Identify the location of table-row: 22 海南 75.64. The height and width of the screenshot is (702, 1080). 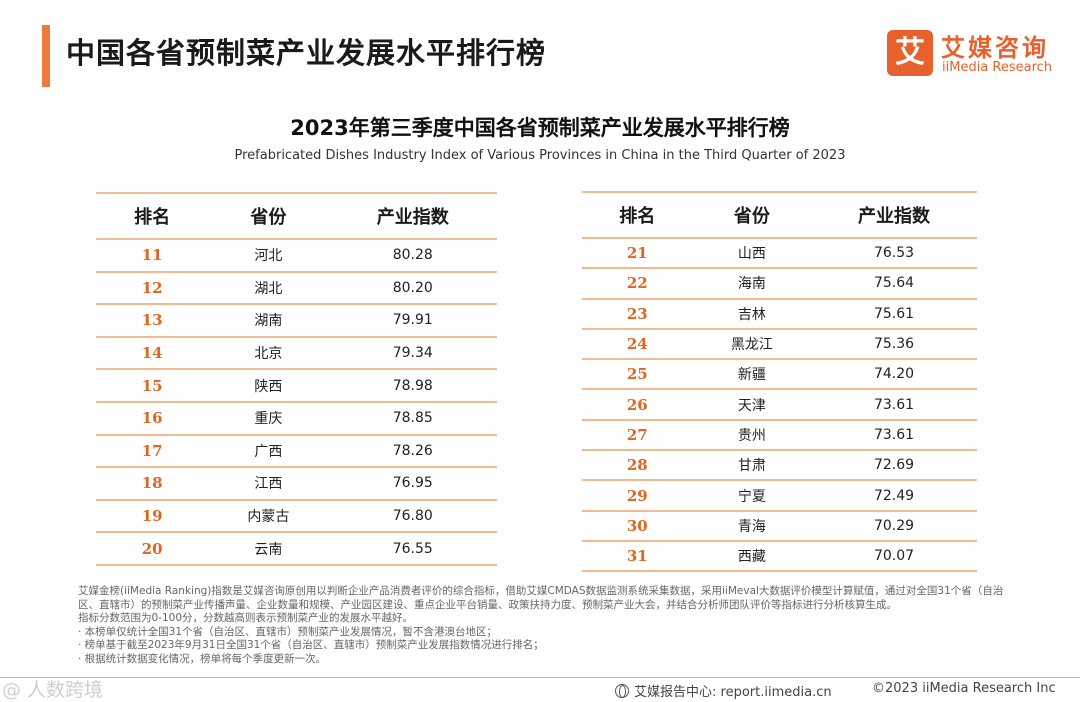
(779, 284).